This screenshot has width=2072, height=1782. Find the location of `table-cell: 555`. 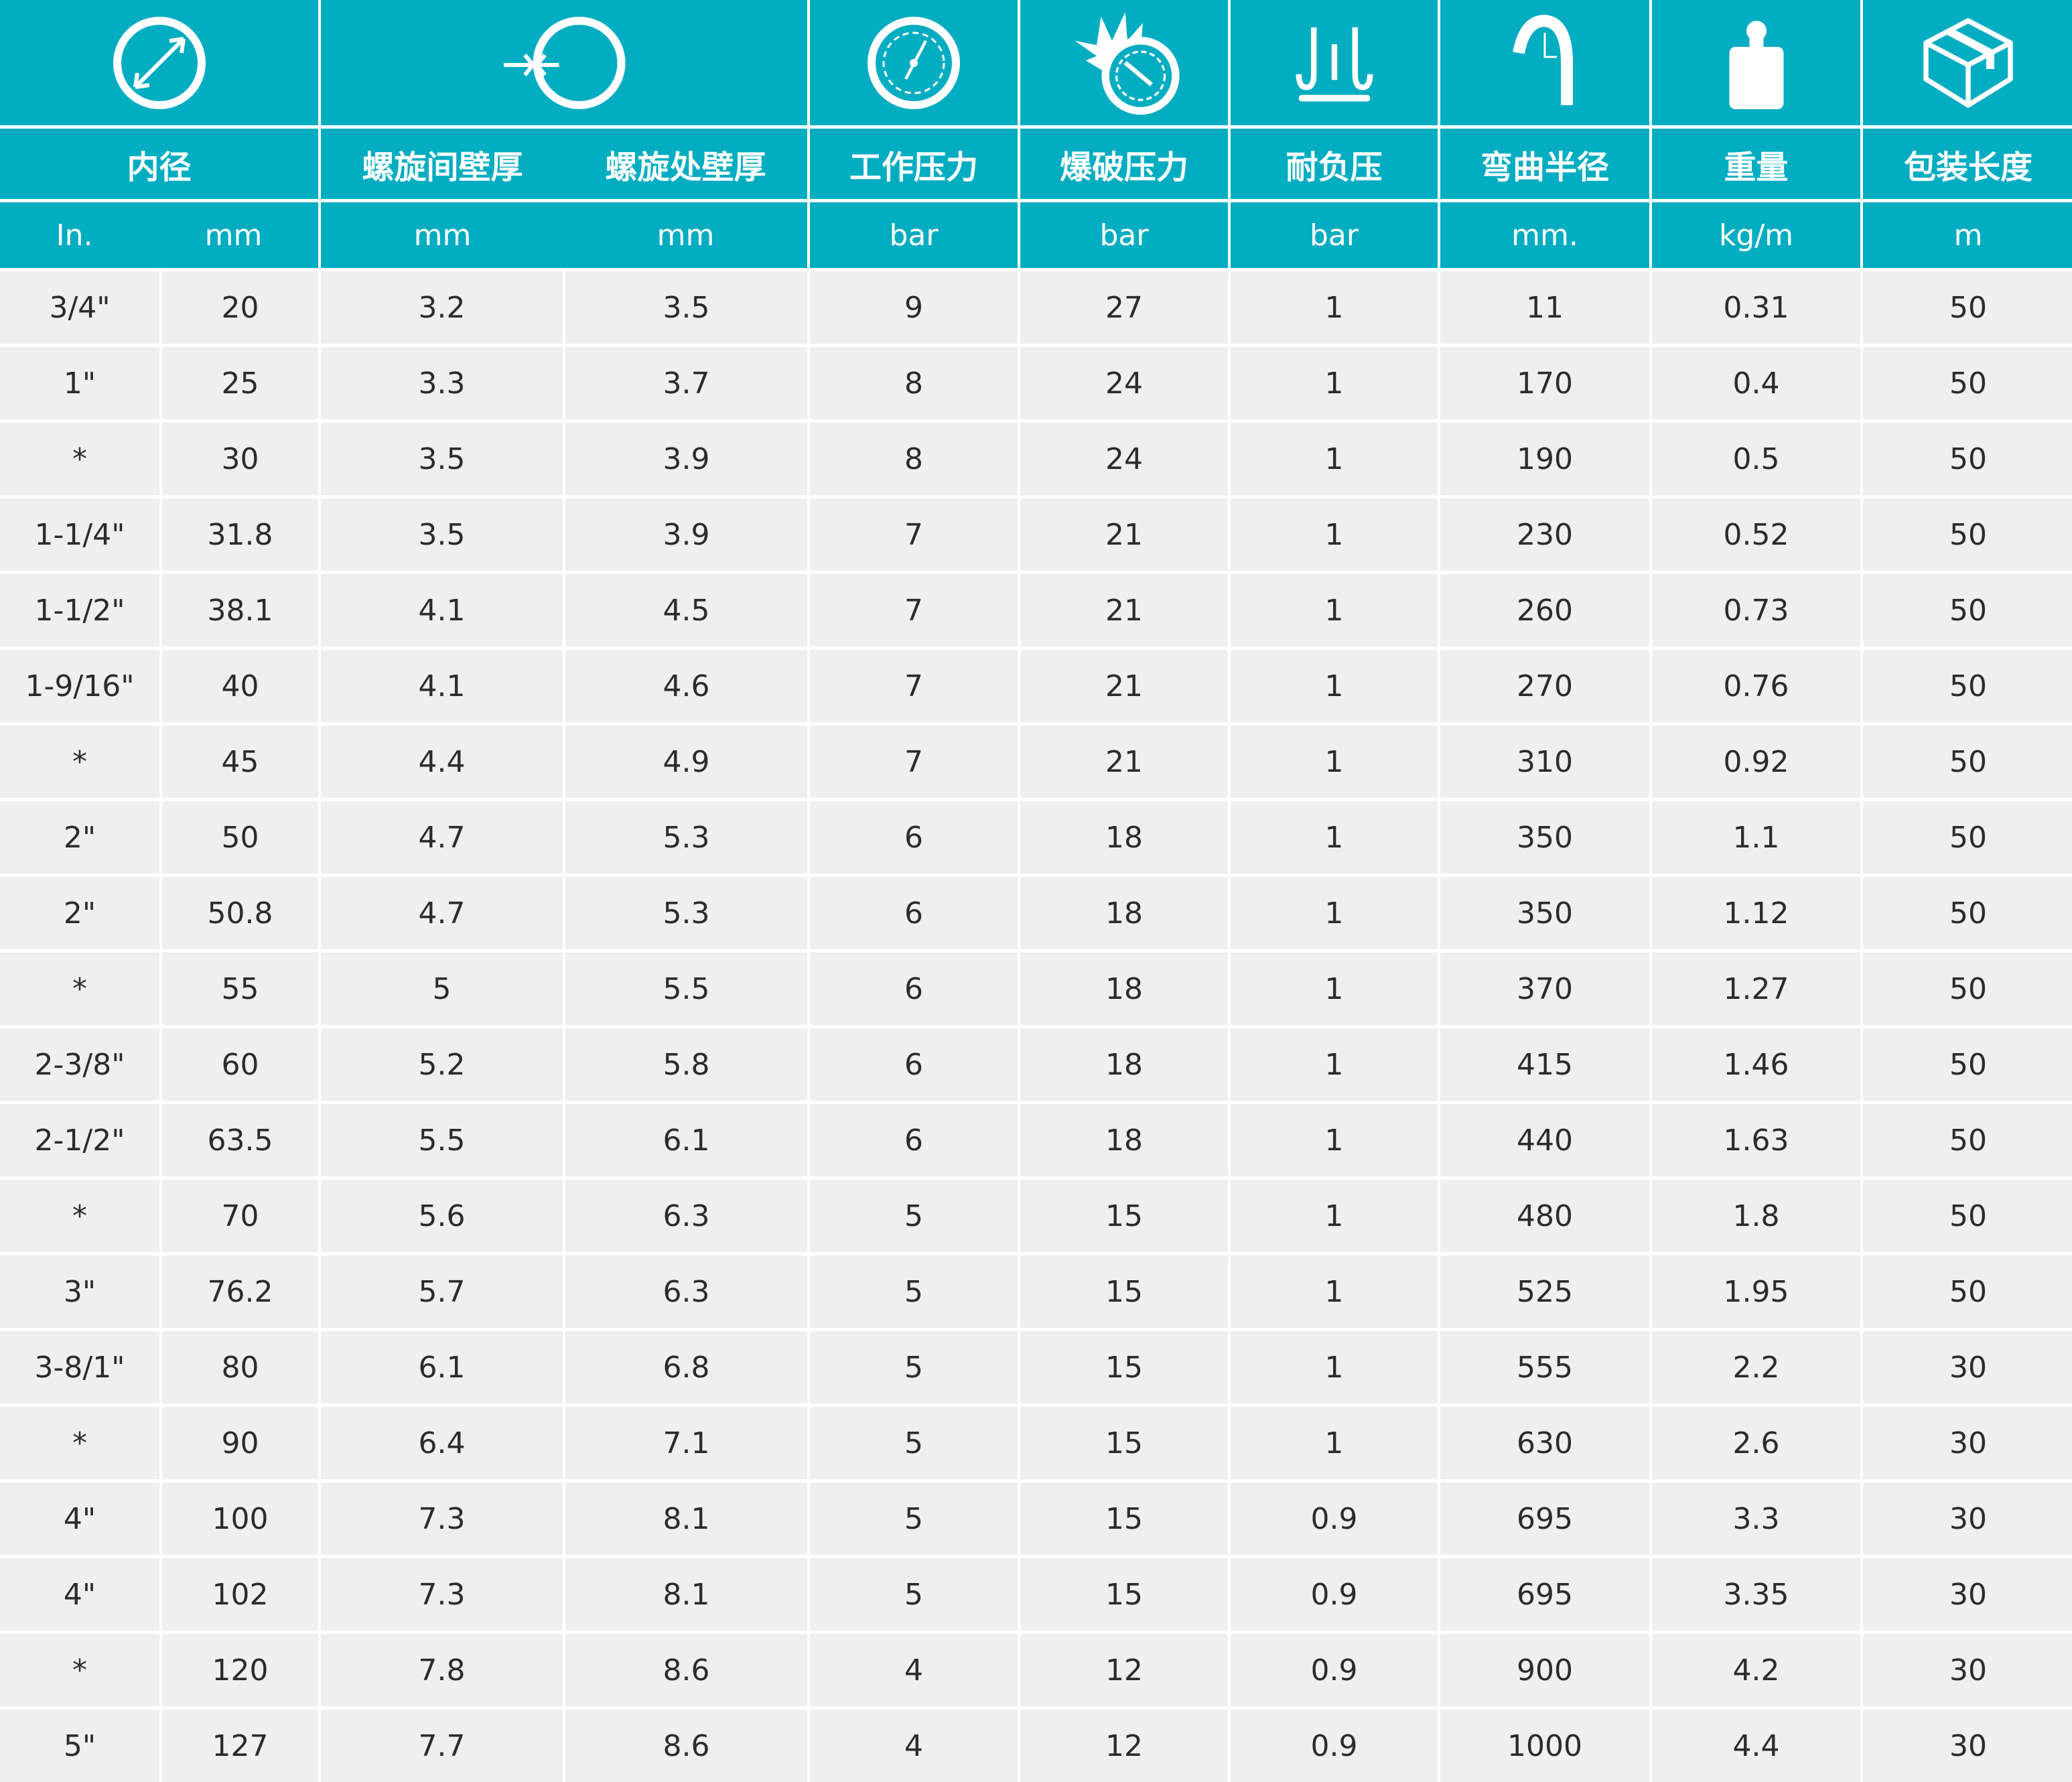

table-cell: 555 is located at coordinates (1545, 1367).